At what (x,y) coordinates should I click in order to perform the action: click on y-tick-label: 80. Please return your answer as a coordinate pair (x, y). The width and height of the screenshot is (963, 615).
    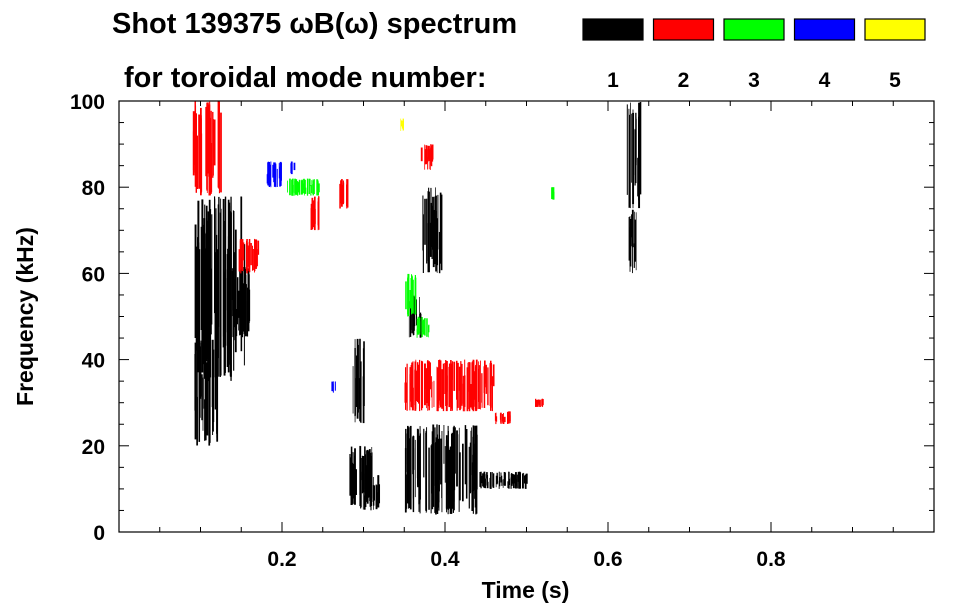
    Looking at the image, I should click on (93, 188).